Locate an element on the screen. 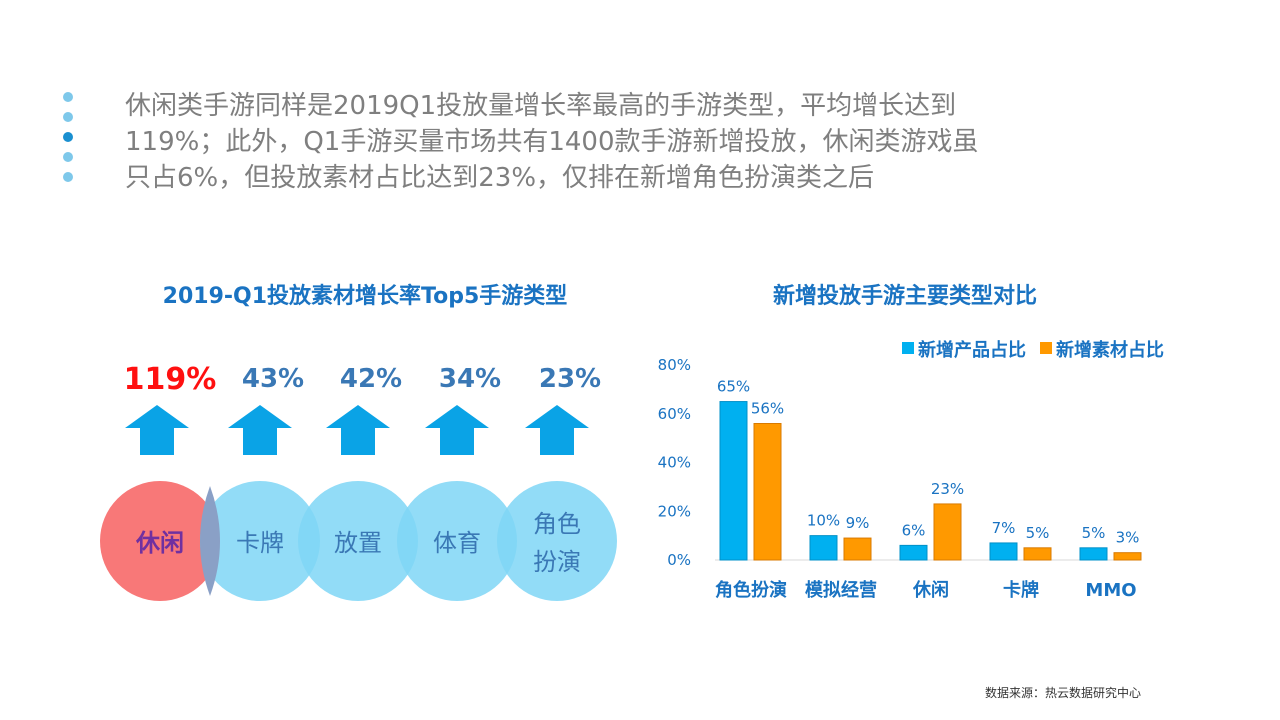 The height and width of the screenshot is (720, 1280). data-label: 9% is located at coordinates (858, 523).